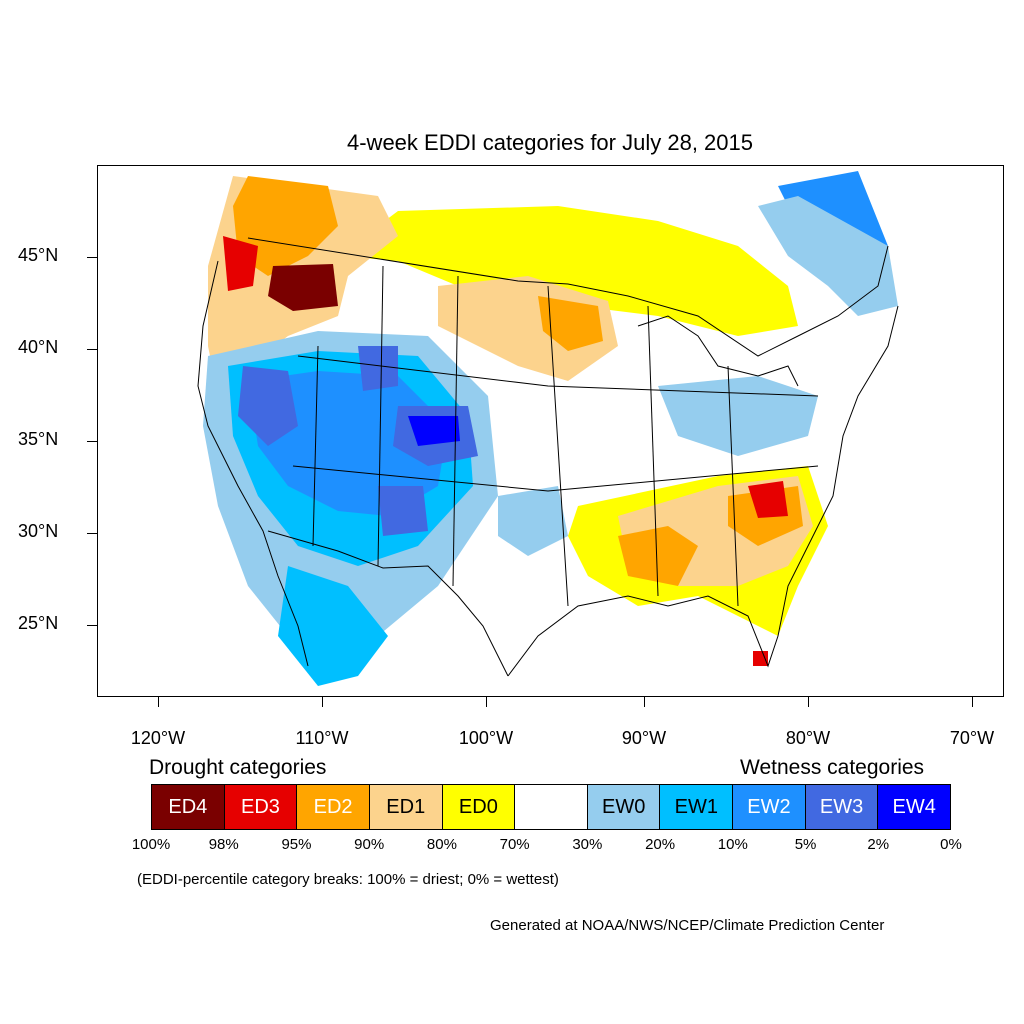 This screenshot has width=1024, height=1024. Describe the element at coordinates (378, 368) in the screenshot. I see `region-ew3-wyoming` at that location.